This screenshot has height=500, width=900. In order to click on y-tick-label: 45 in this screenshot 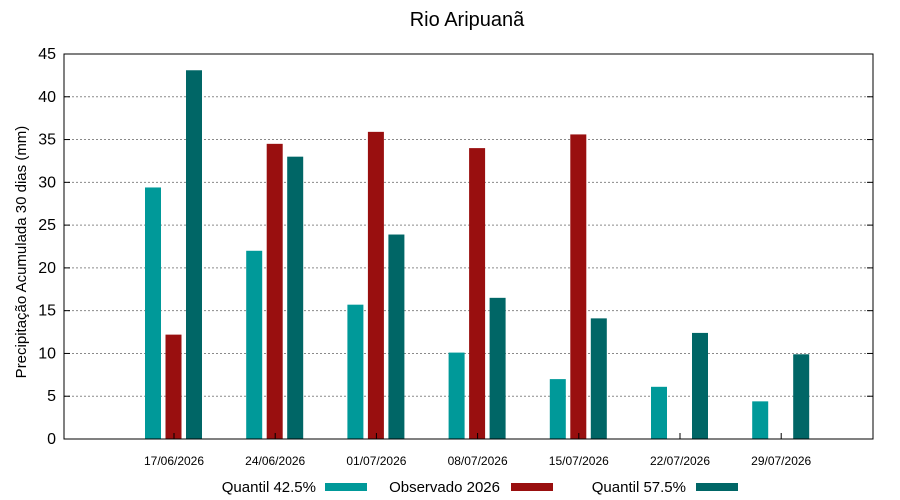, I will do `click(47, 54)`.